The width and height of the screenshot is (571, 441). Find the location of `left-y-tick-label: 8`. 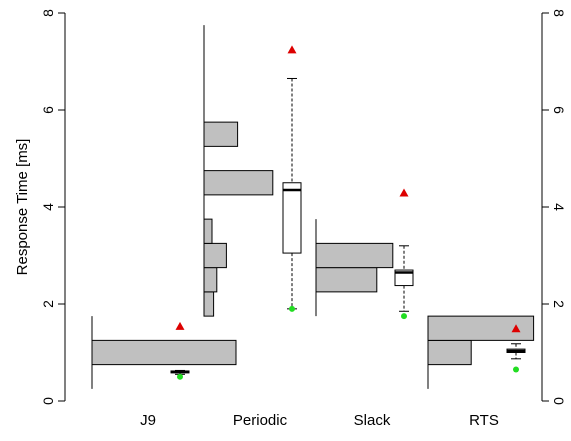

left-y-tick-label: 8 is located at coordinates (48, 13).